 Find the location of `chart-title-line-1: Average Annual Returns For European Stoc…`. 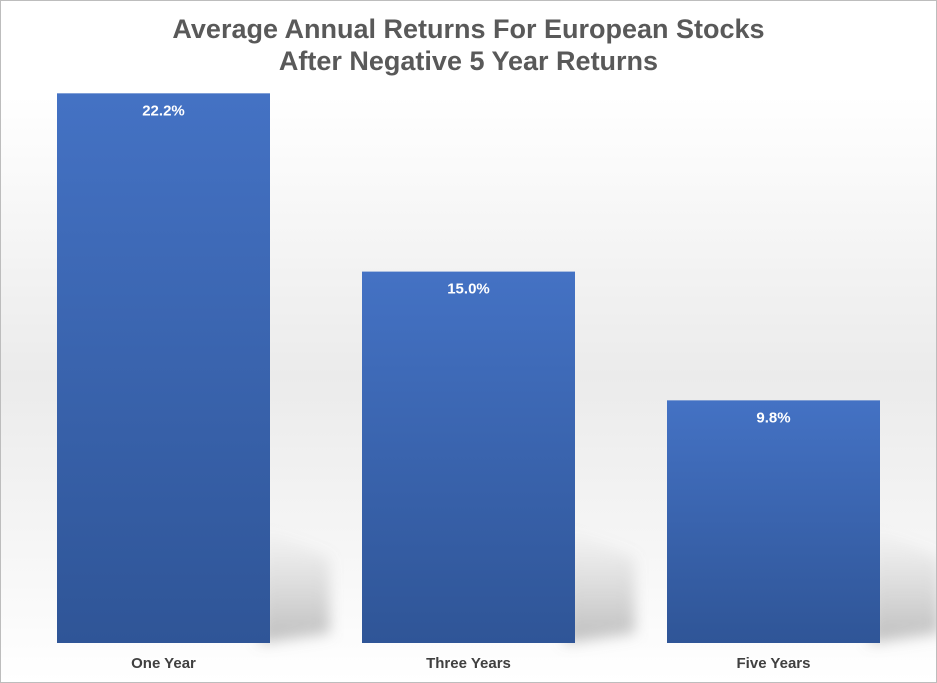

chart-title-line-1: Average Annual Returns For European Stoc… is located at coordinates (468, 29).